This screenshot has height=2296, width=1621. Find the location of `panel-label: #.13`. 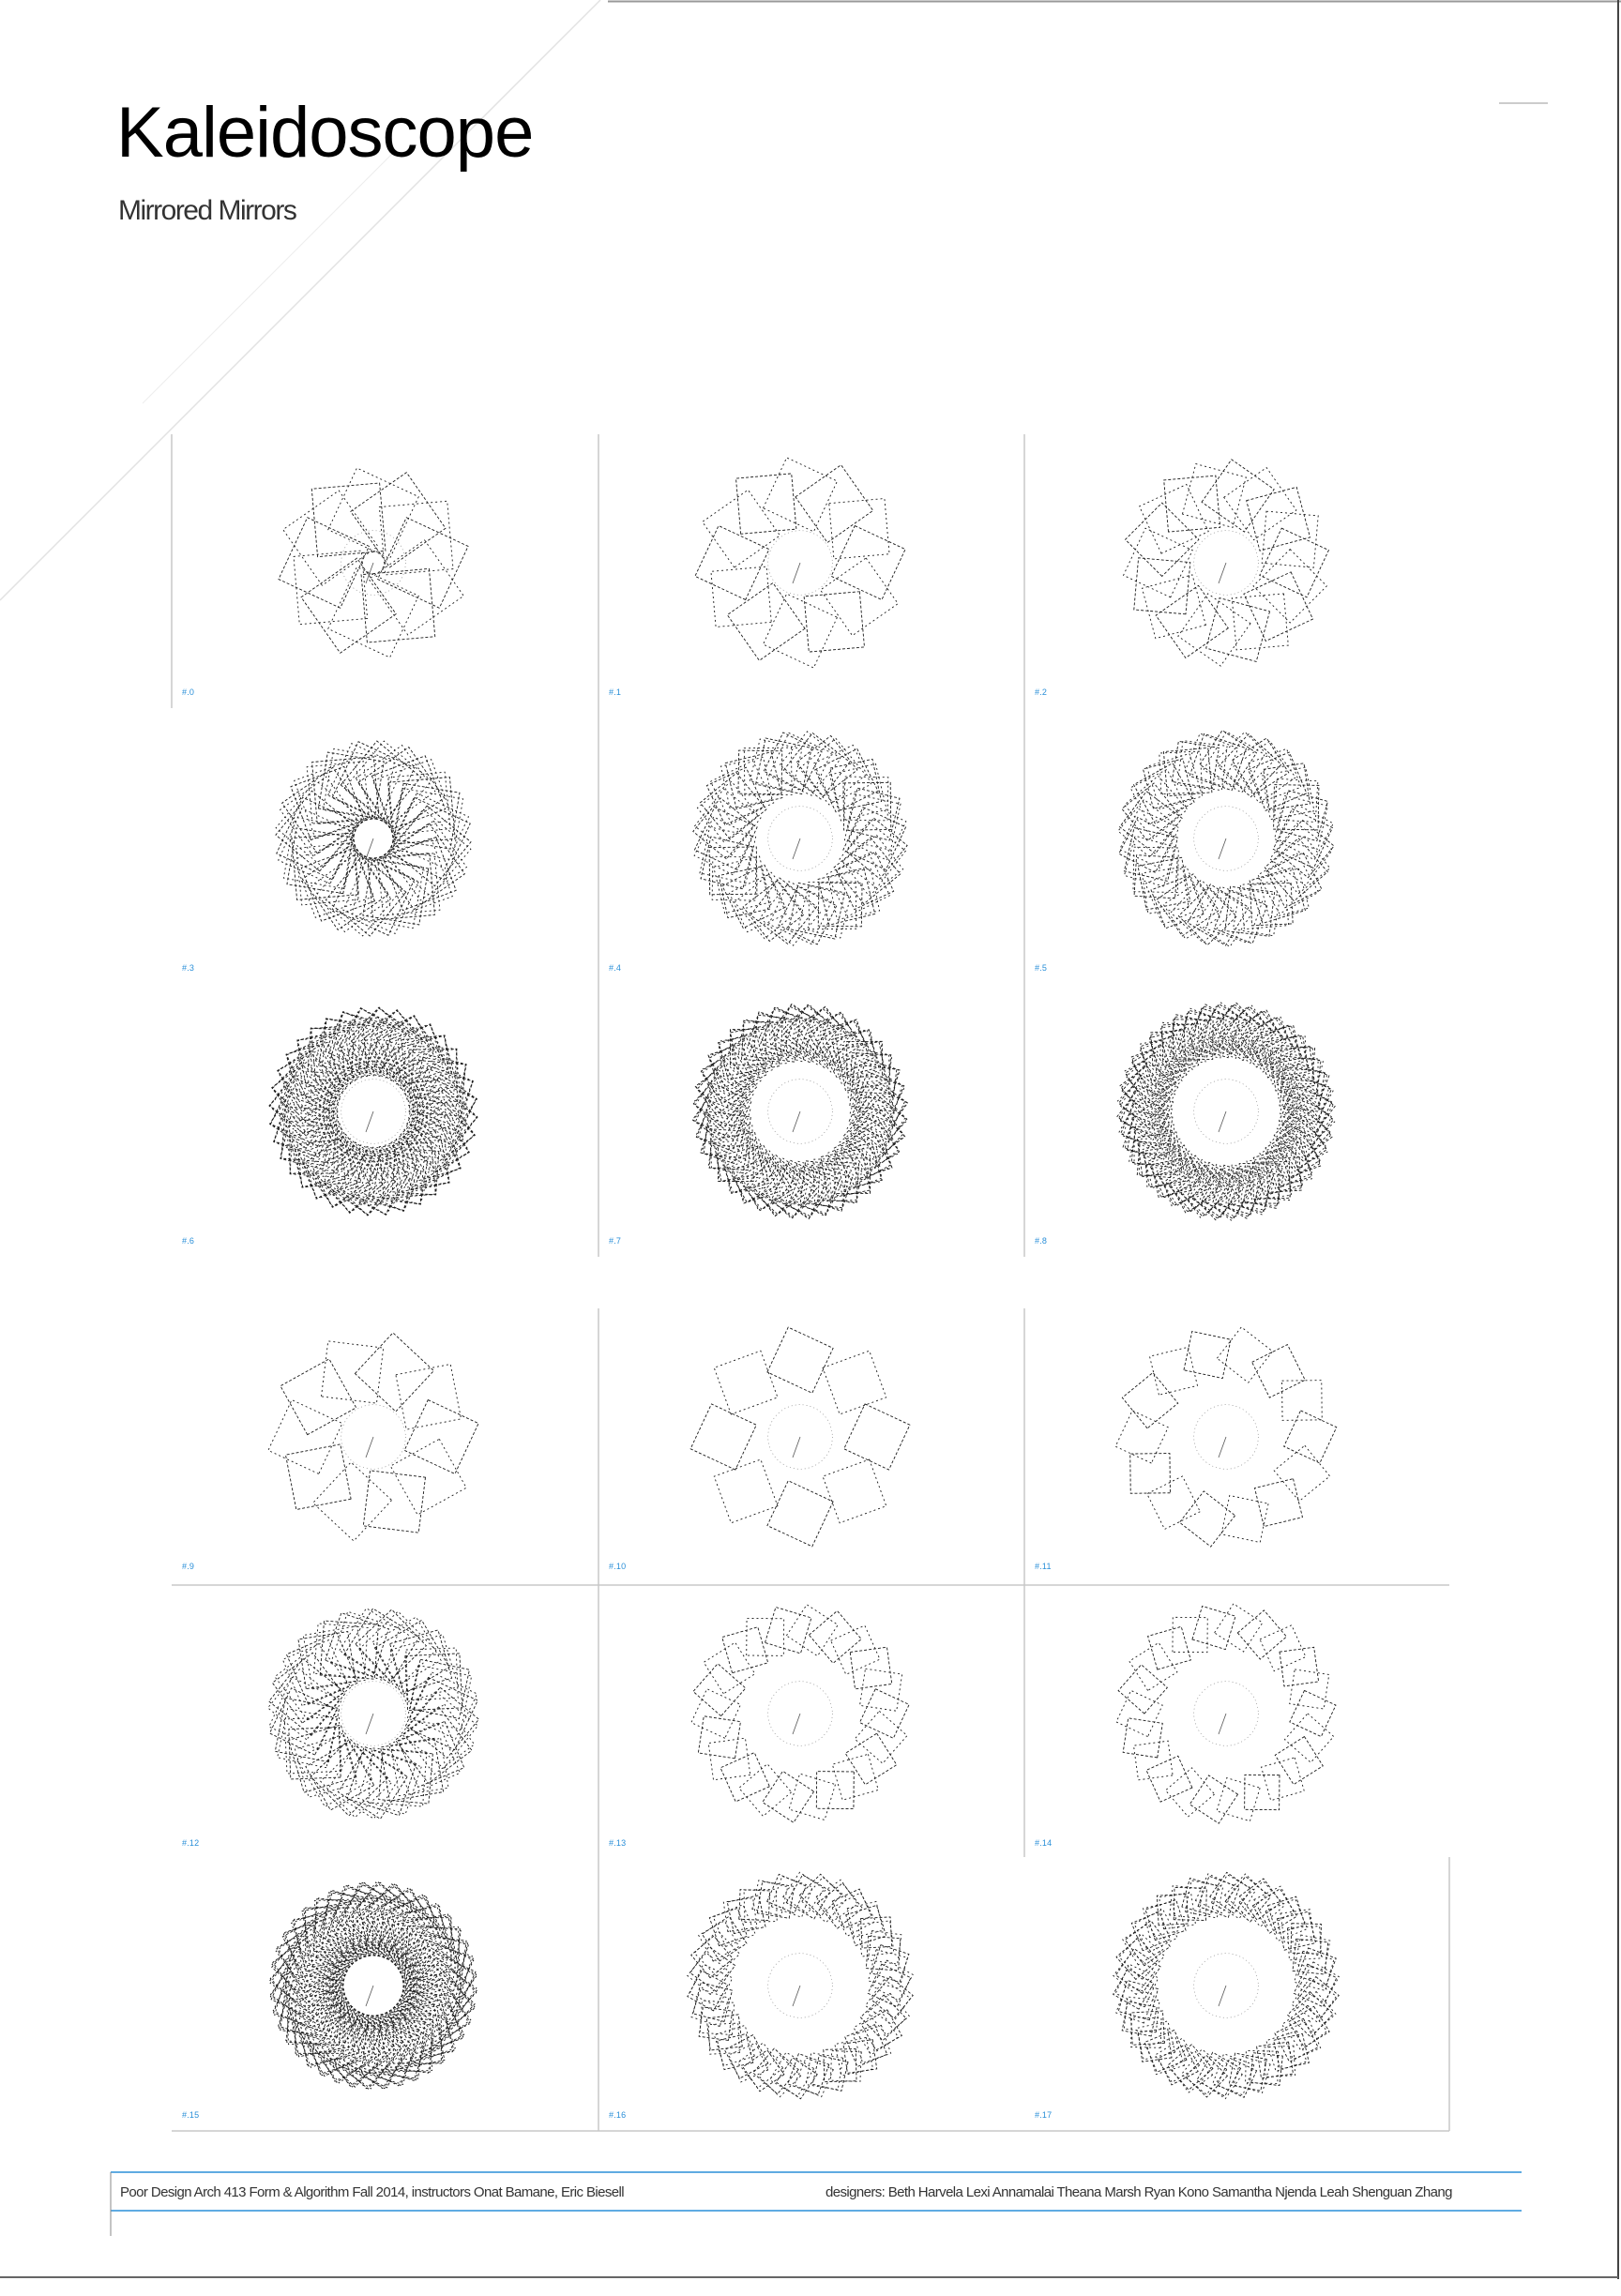

panel-label: #.13 is located at coordinates (618, 1843).